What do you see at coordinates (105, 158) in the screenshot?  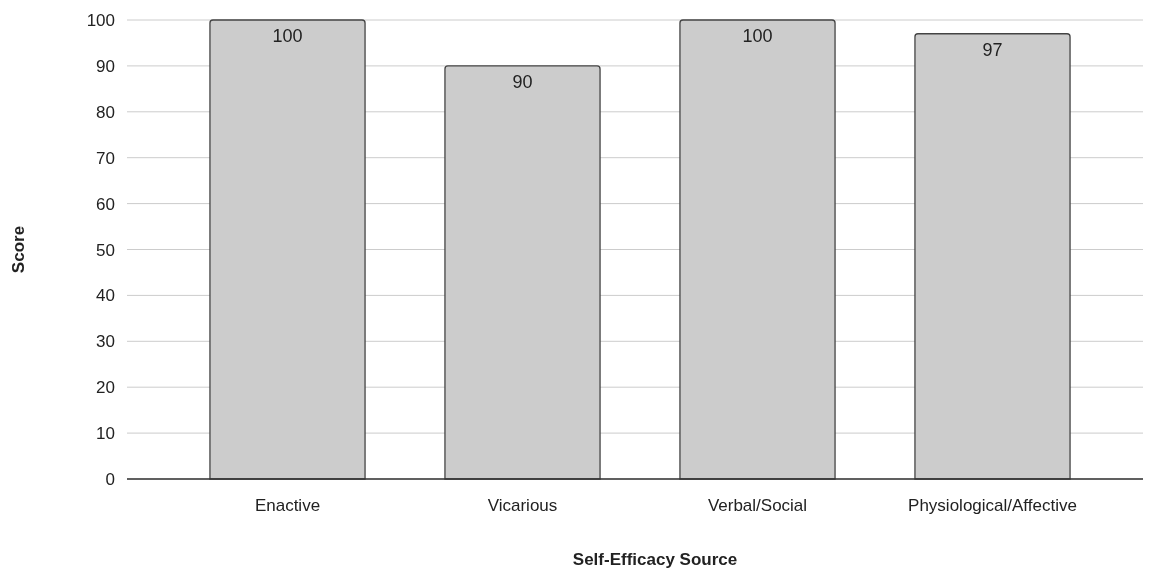 I see `y-tick-label: 70` at bounding box center [105, 158].